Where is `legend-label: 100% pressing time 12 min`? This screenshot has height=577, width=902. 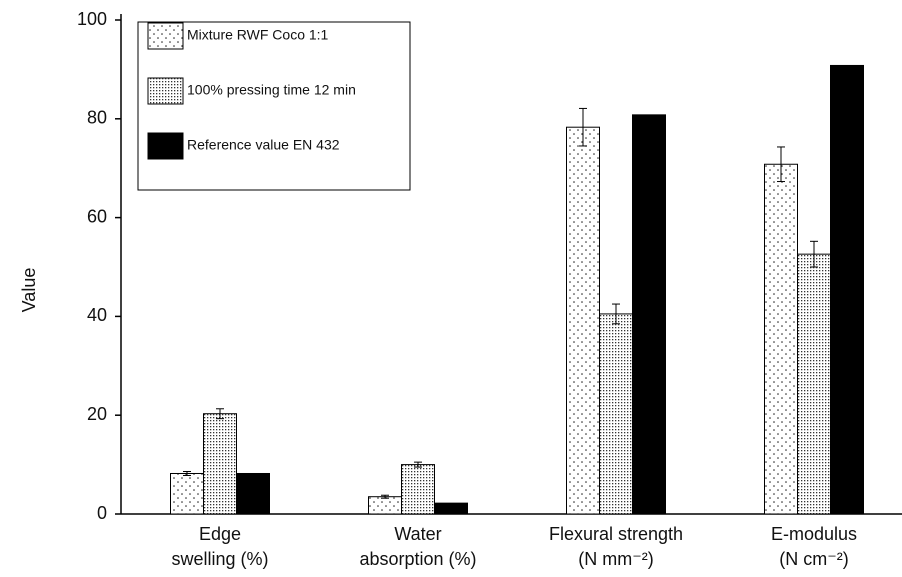
legend-label: 100% pressing time 12 min is located at coordinates (271, 90).